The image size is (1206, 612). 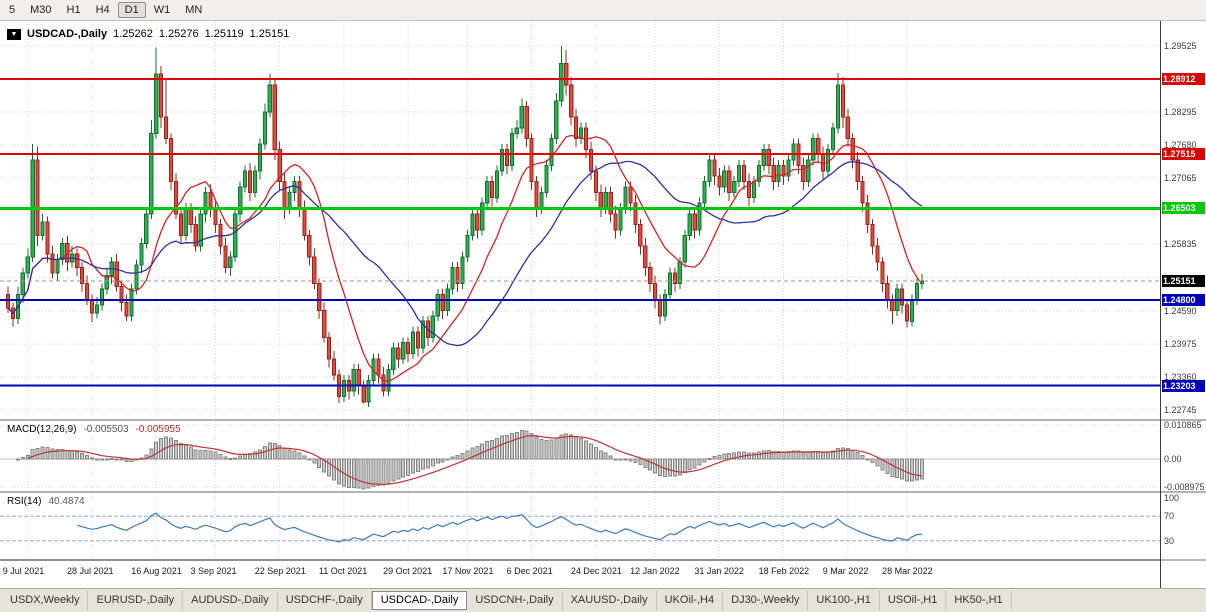 I want to click on time-axis-label: 3 Sep 2021, so click(x=213, y=571).